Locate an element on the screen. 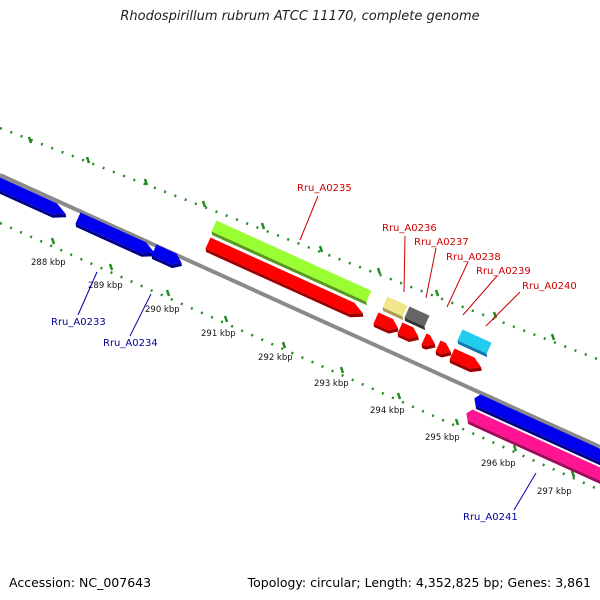 This screenshot has height=600, width=600. cds-rru-a0240 is located at coordinates (466, 362).